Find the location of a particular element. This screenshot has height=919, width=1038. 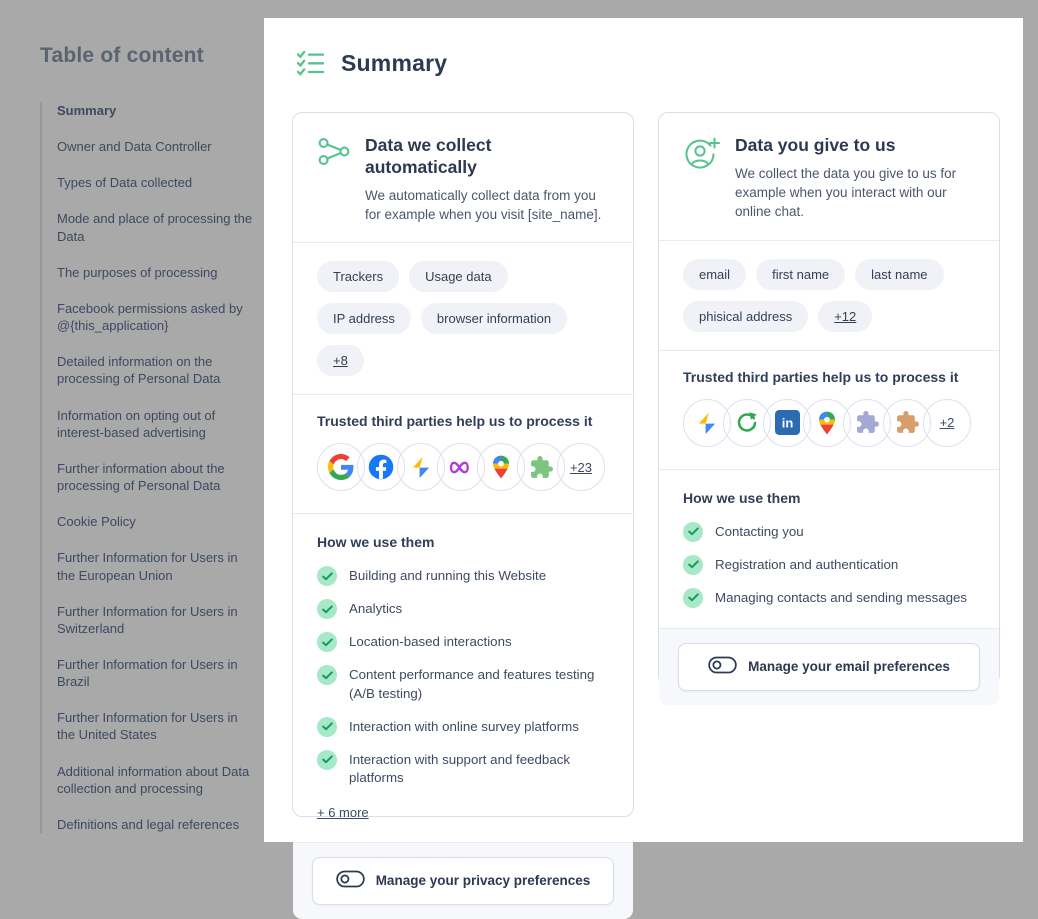

tag-pill: Trackers is located at coordinates (358, 277).